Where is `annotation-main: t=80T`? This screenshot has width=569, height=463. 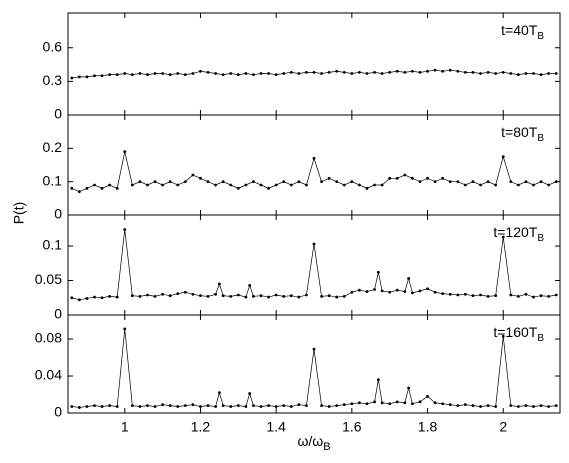 annotation-main: t=80T is located at coordinates (519, 132).